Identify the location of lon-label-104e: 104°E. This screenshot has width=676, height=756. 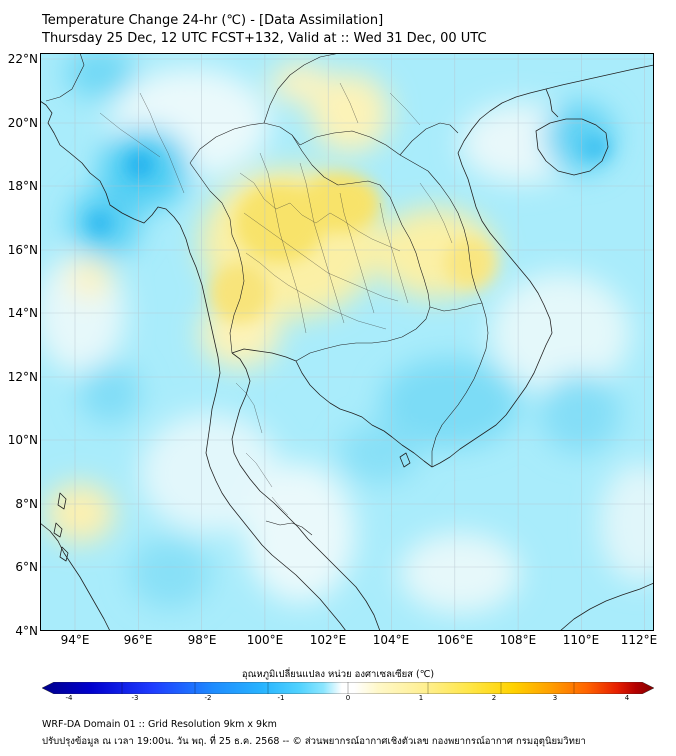
(391, 640).